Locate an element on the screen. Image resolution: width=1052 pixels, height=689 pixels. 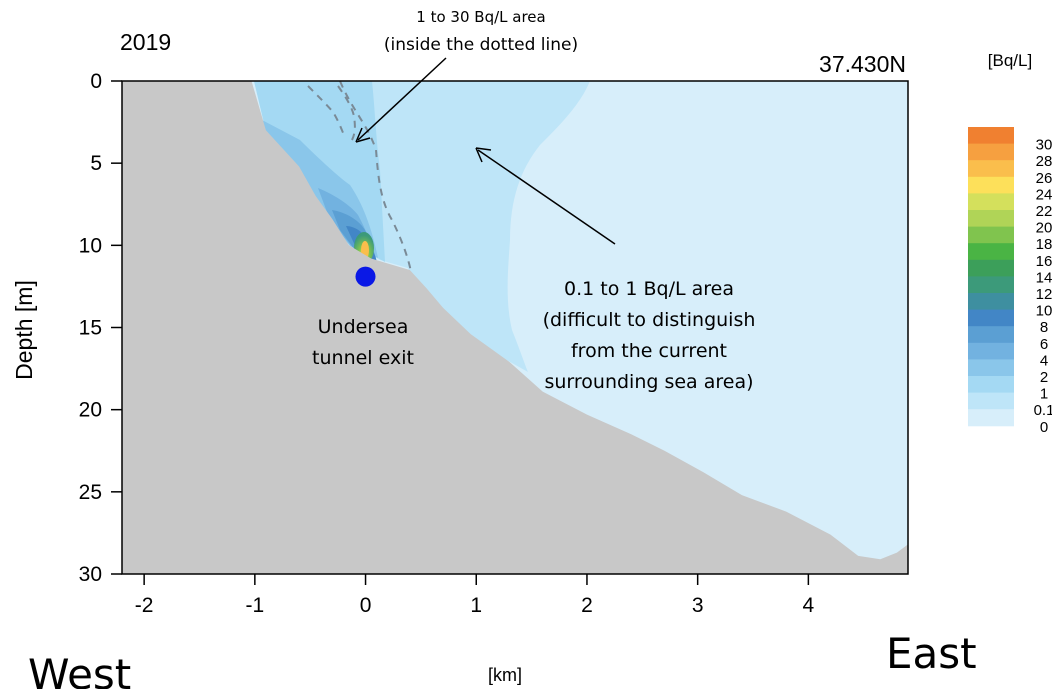
arrow-high-area is located at coordinates (402, 99).